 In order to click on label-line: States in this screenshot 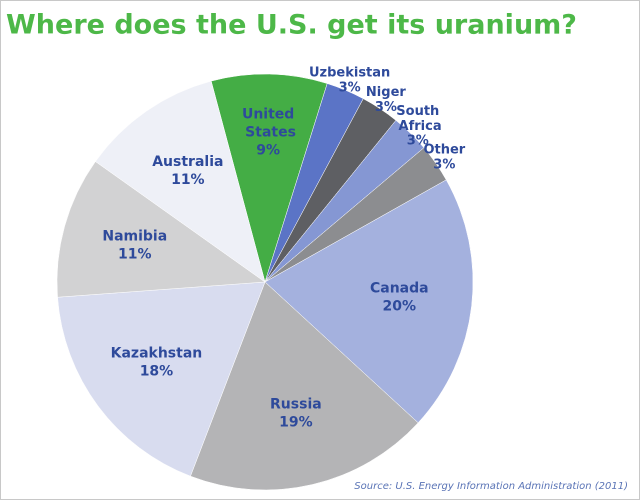, I will do `click(268, 132)`.